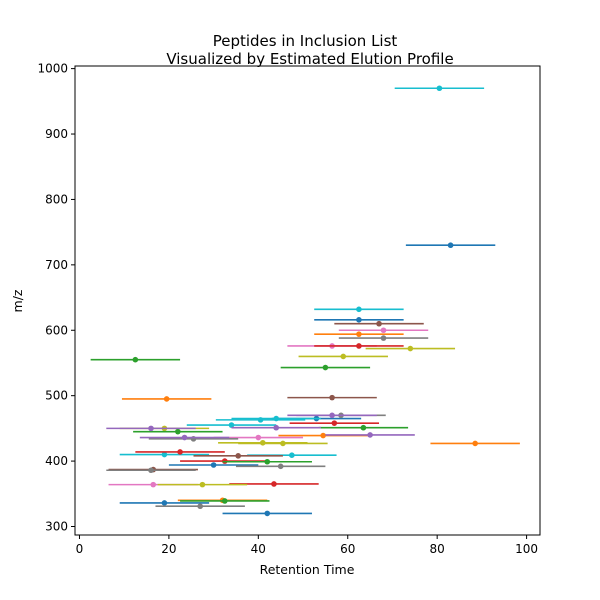 The width and height of the screenshot is (600, 600). Describe the element at coordinates (56, 526) in the screenshot. I see `y-tick-label: 300` at that location.